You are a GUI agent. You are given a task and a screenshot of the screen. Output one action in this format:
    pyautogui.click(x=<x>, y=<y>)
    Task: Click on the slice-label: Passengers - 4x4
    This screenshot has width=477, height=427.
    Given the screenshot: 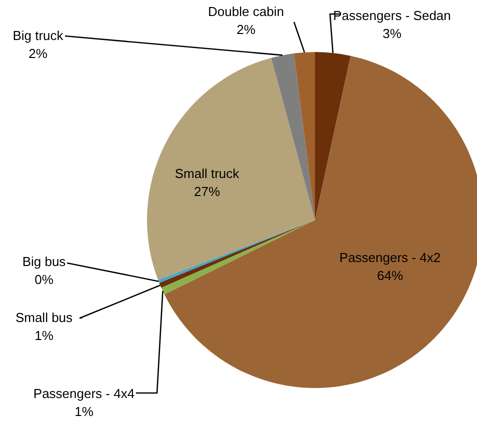 What is the action you would take?
    pyautogui.click(x=84, y=393)
    